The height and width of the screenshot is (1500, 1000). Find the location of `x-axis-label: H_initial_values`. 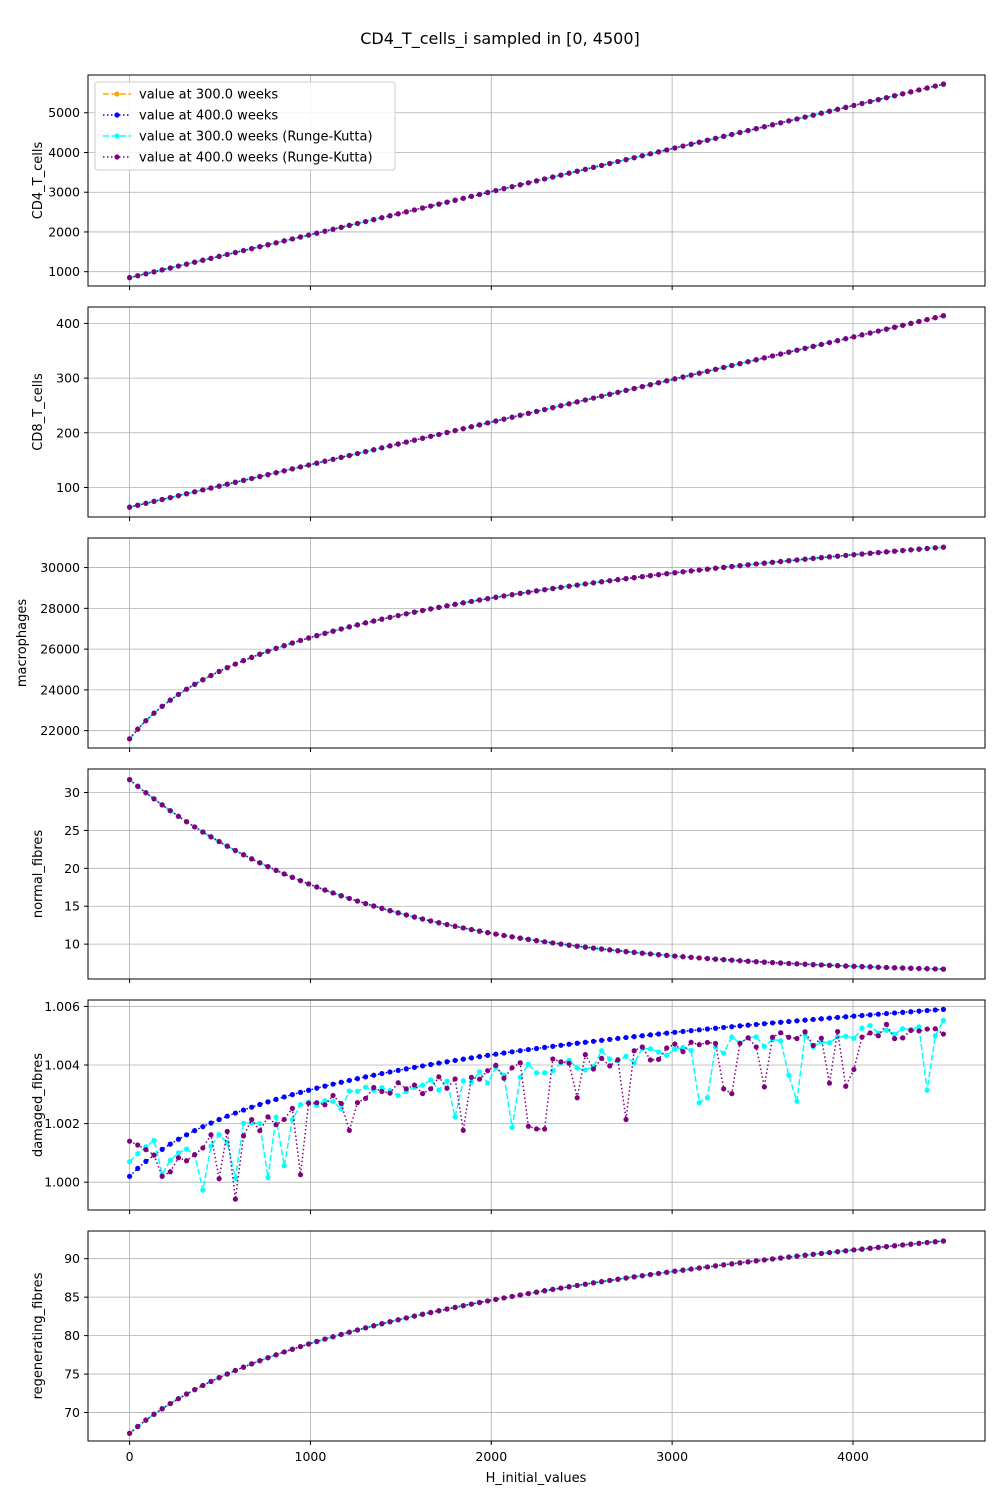

x-axis-label: H_initial_values is located at coordinates (536, 1478).